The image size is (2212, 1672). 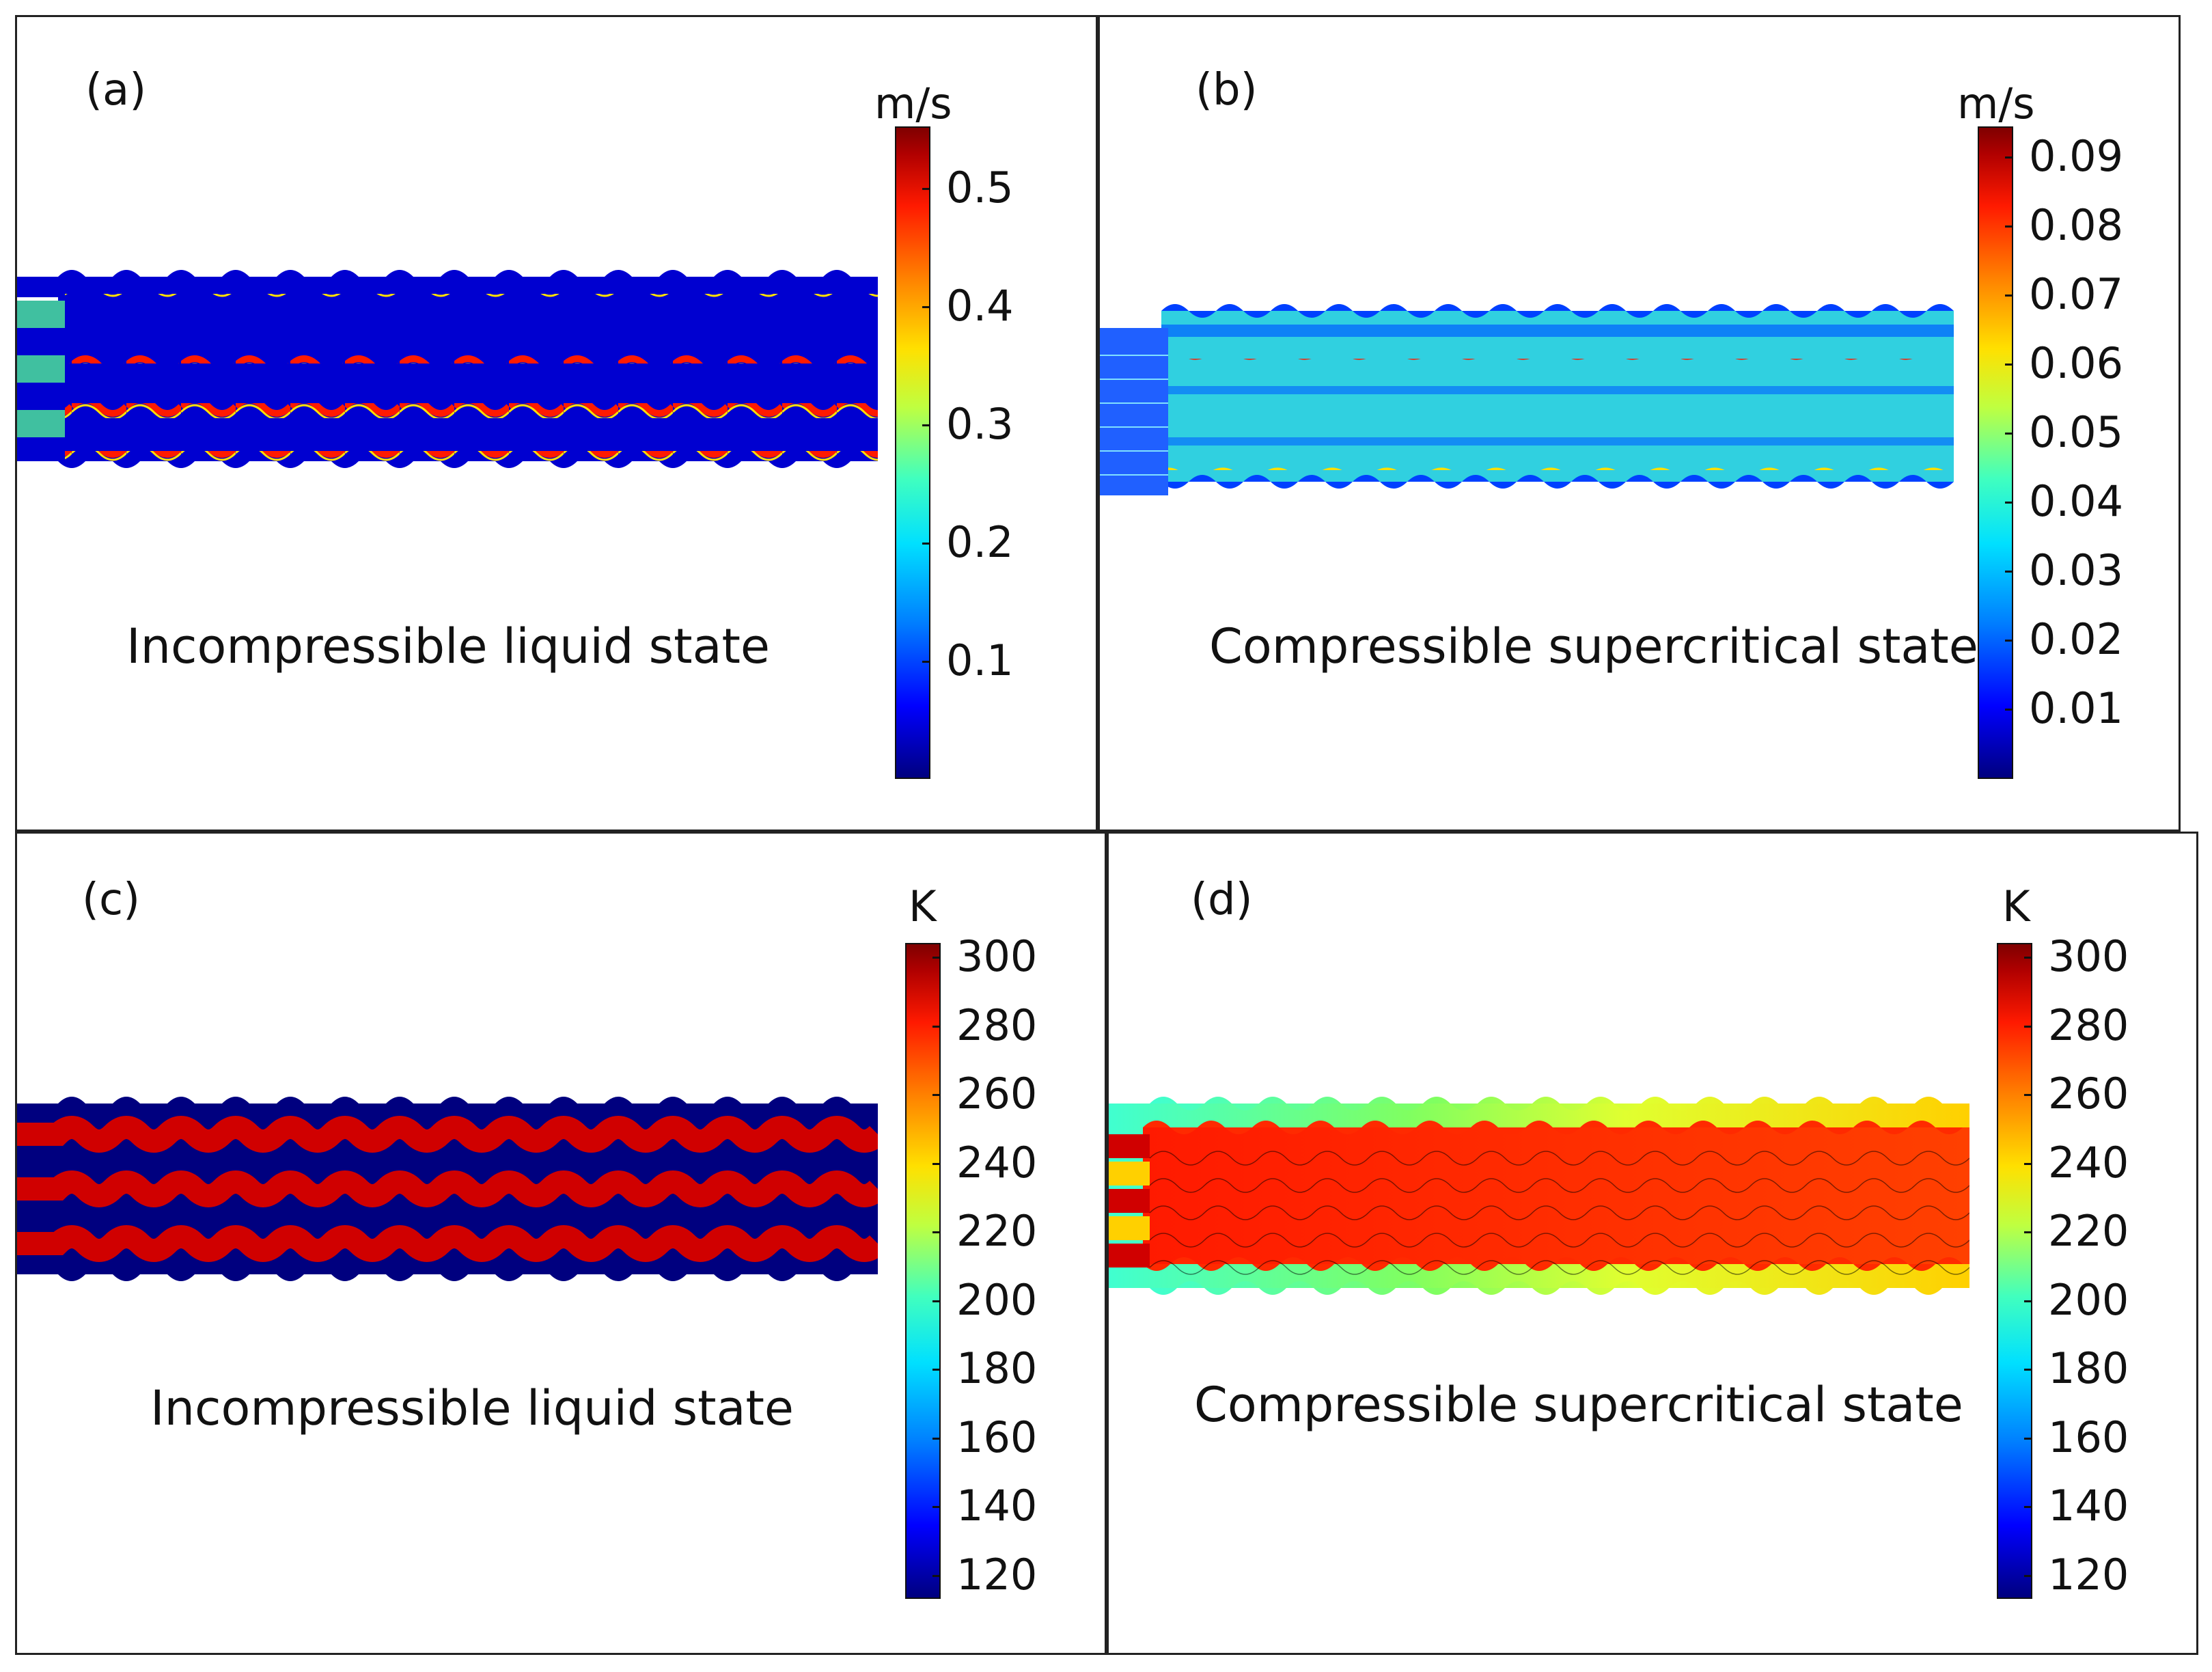 I want to click on panel-label-b: (b), so click(x=1226, y=90).